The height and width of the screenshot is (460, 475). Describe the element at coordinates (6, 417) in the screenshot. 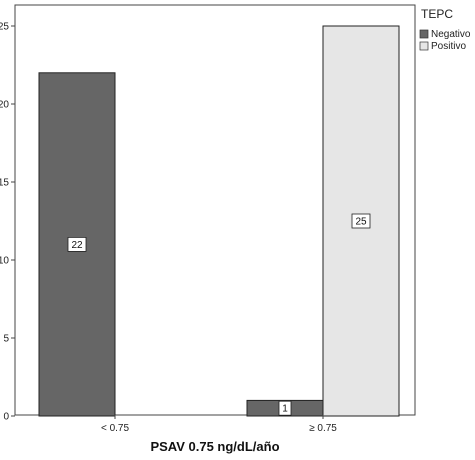

I see `y-tick-label-0: 0` at that location.